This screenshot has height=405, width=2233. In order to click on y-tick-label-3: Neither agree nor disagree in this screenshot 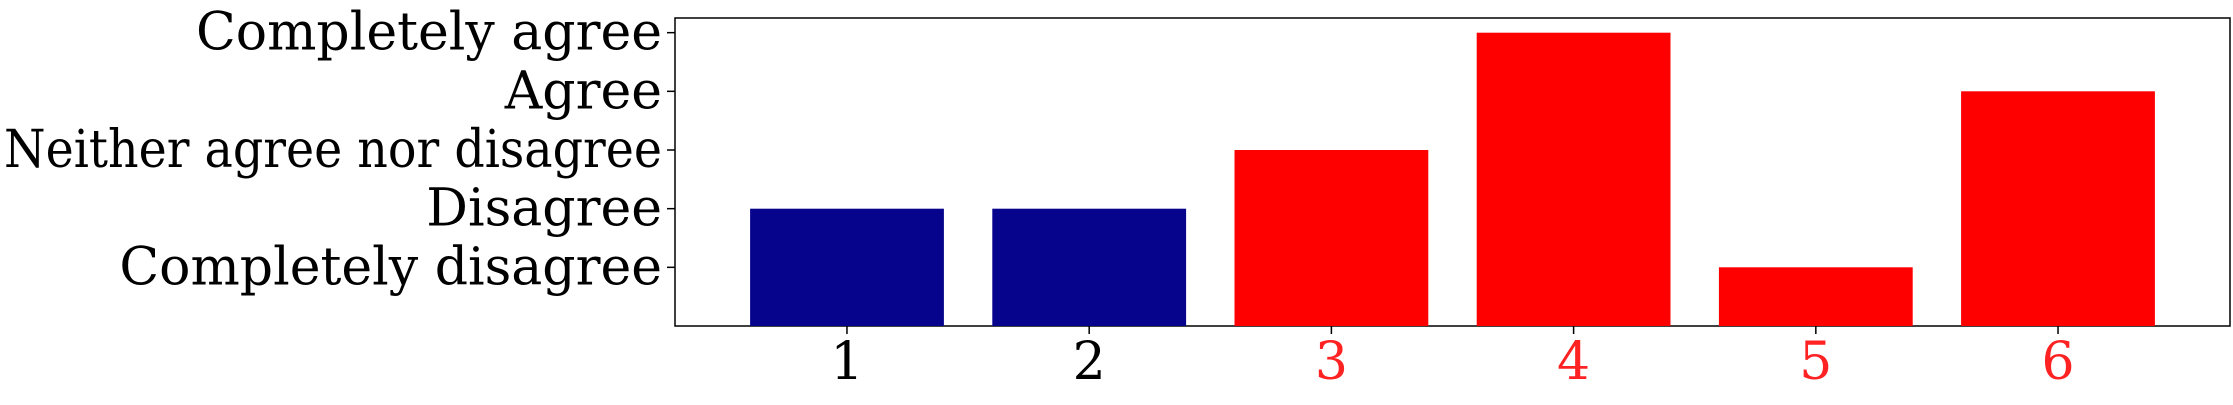, I will do `click(333, 150)`.